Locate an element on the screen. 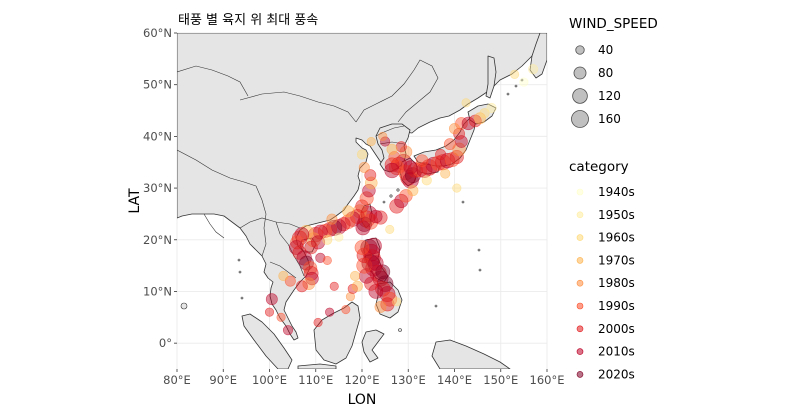 This screenshot has height=419, width=798. y-tick-label-3: 30°N is located at coordinates (157, 188).